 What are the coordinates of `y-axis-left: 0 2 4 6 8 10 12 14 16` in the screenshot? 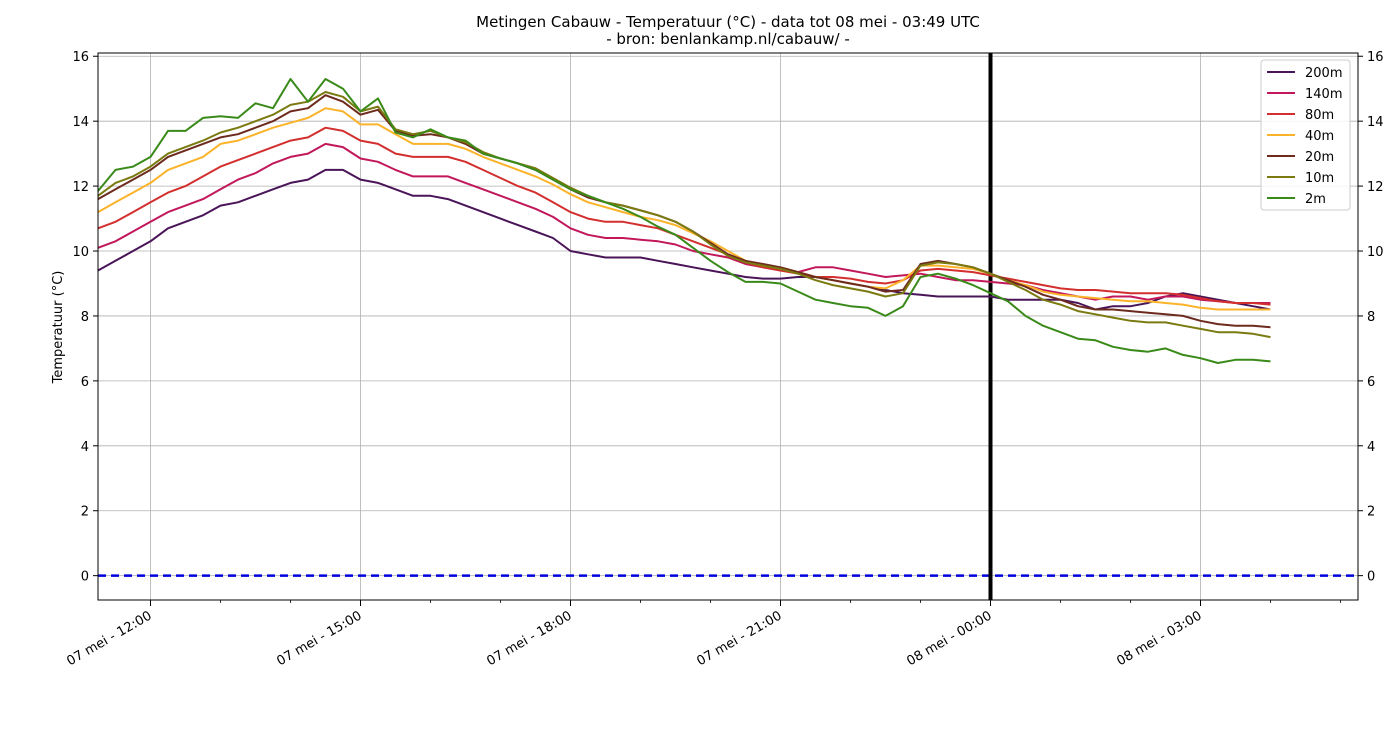 It's located at (85, 317).